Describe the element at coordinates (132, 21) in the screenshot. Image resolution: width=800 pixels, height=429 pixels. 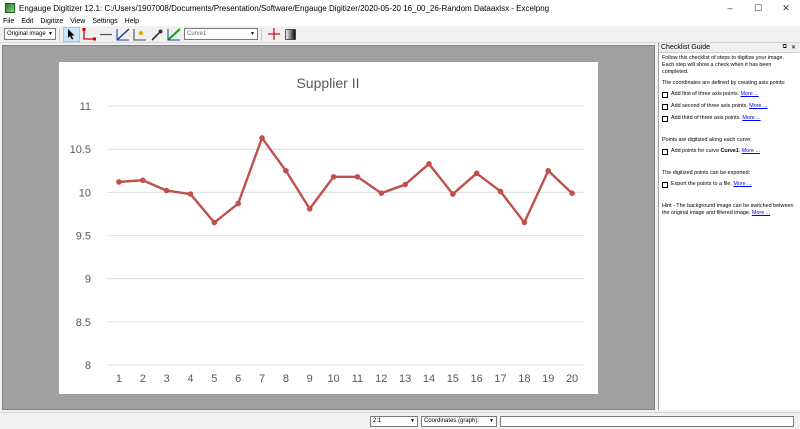
I see `menu-help: Help` at that location.